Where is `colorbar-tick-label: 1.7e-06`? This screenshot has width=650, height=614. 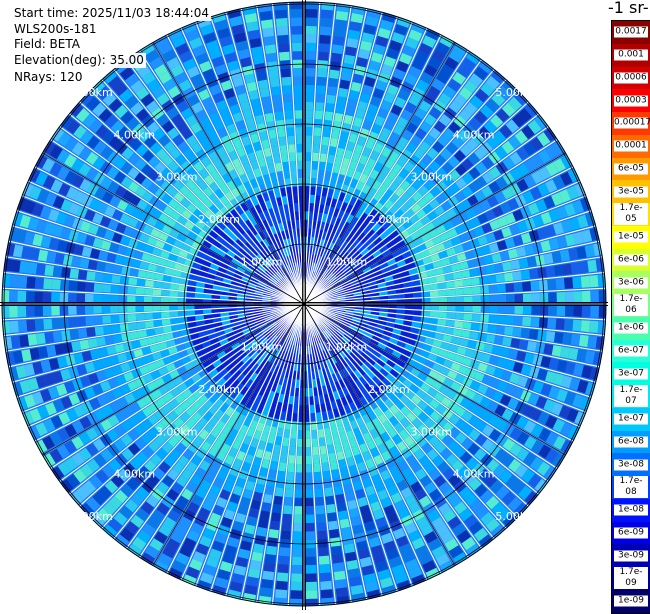
colorbar-tick-label: 1.7e-06 is located at coordinates (631, 305).